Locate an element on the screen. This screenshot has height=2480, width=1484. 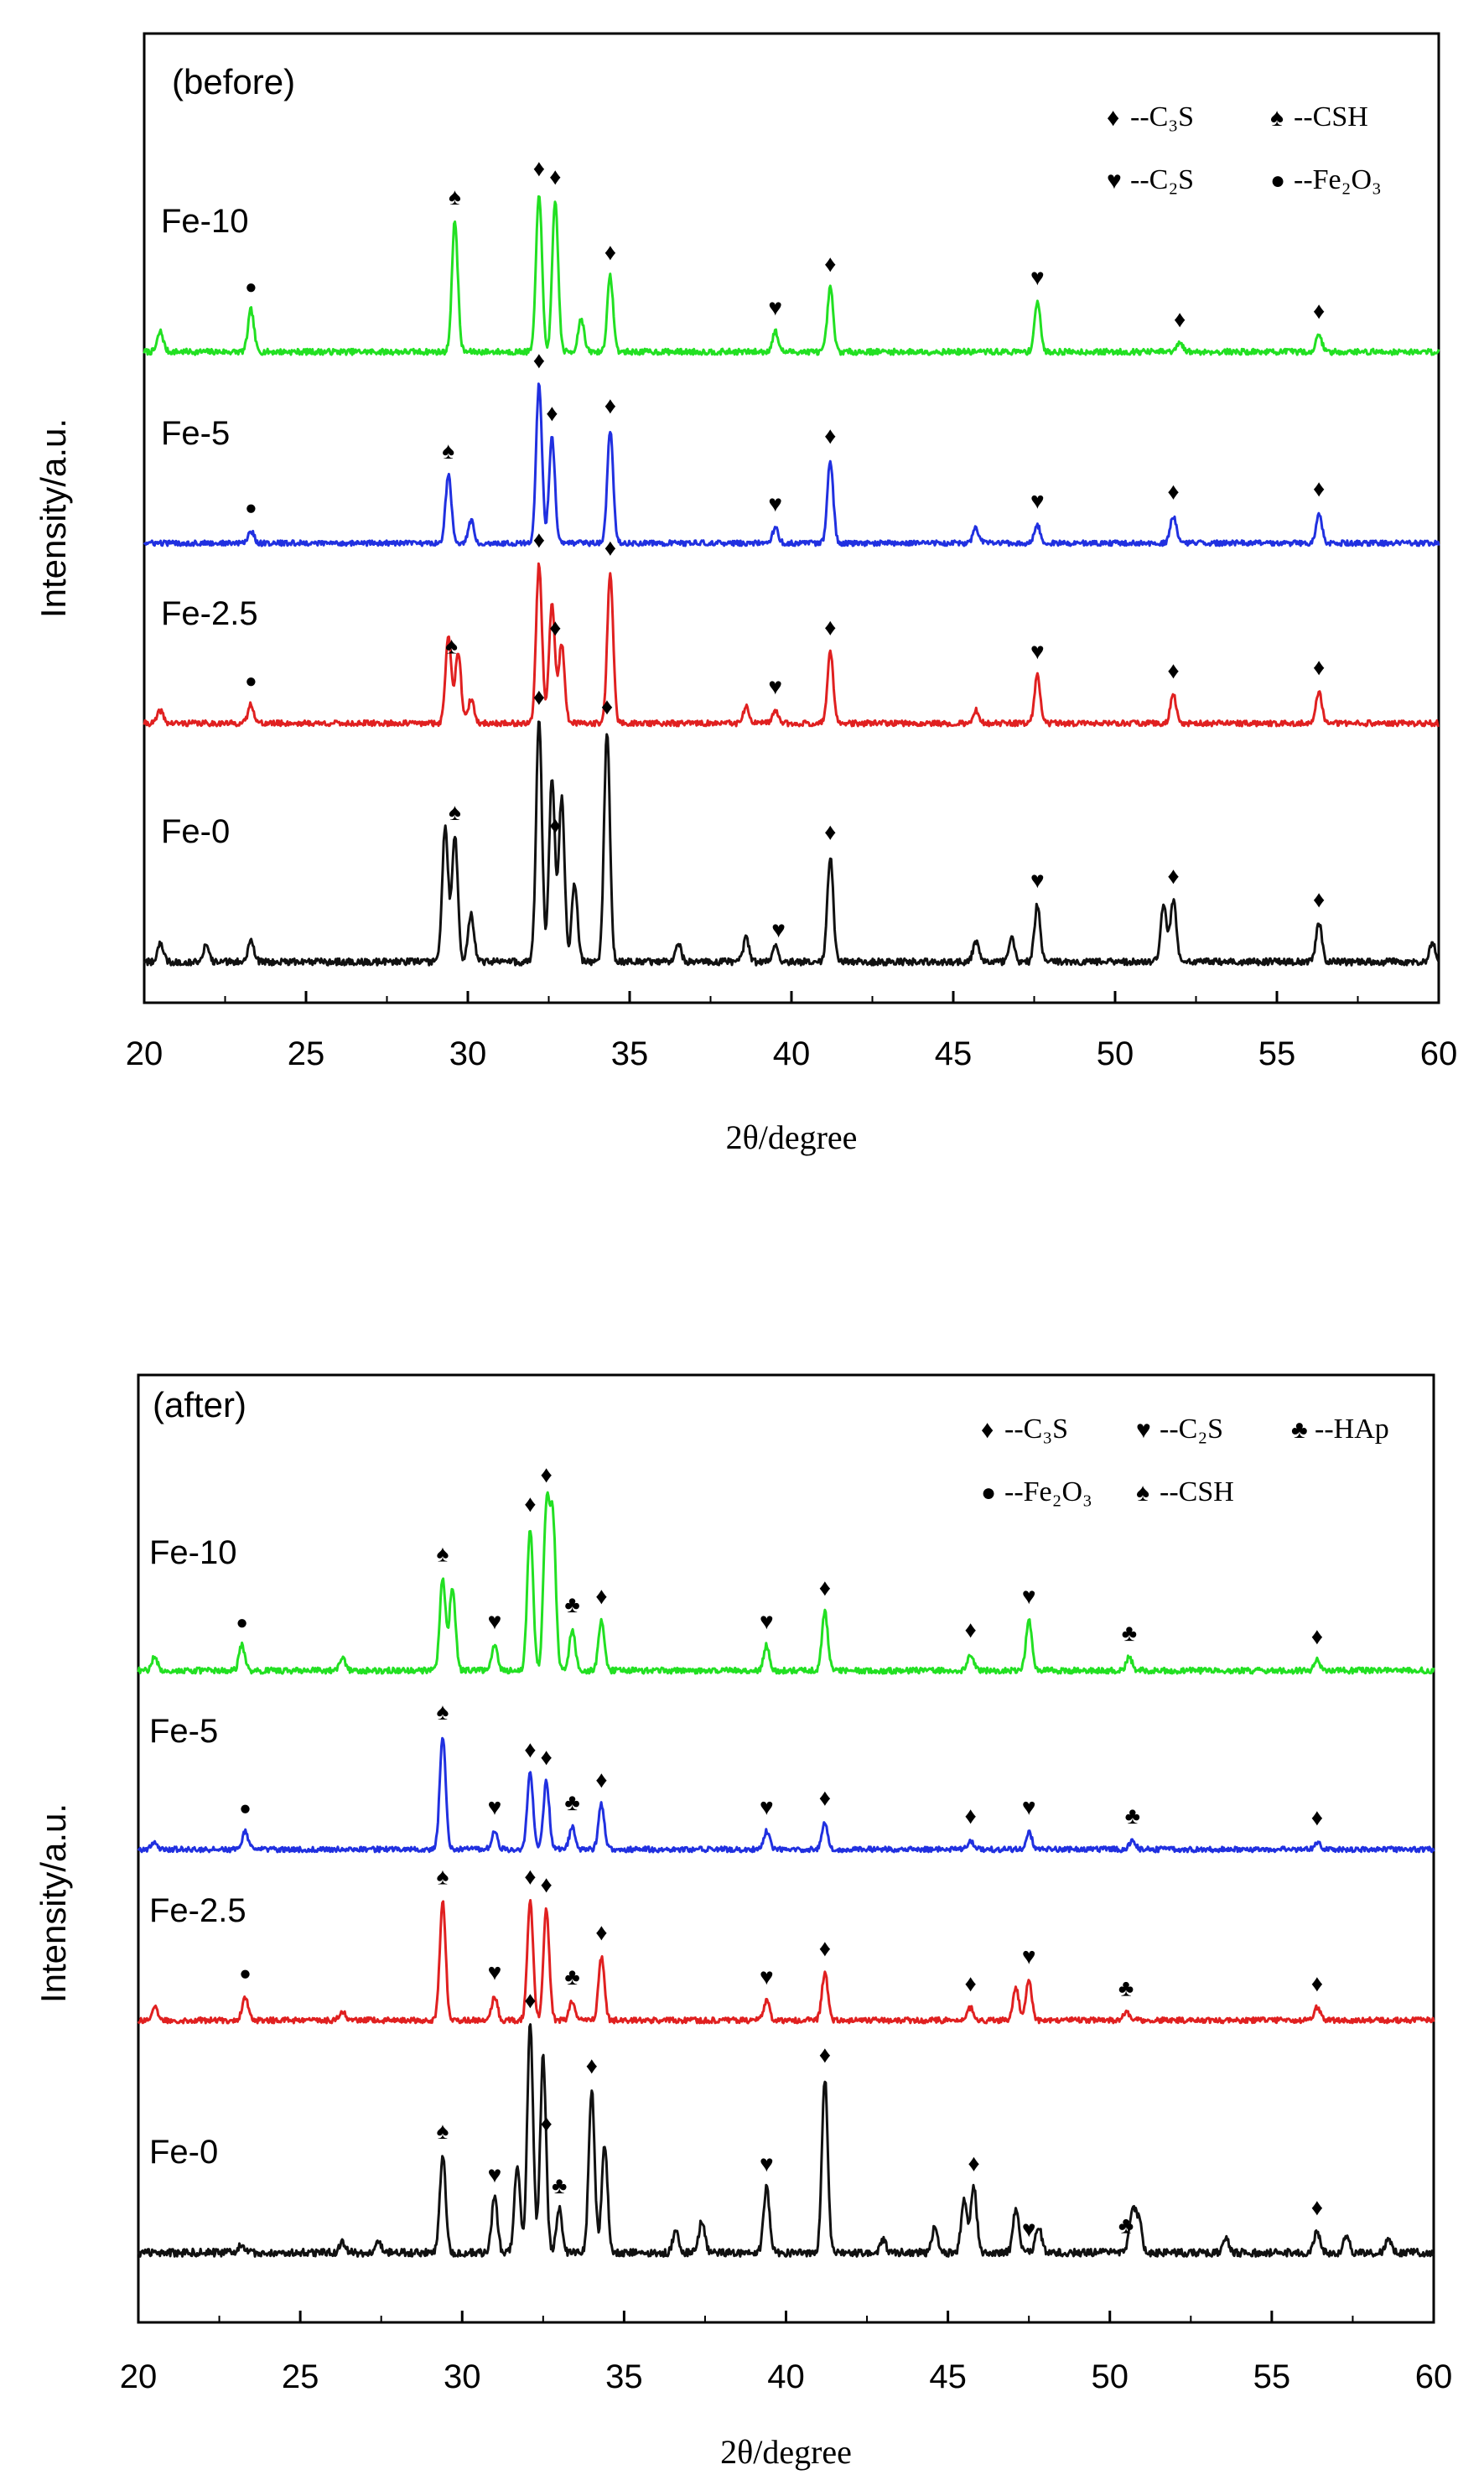
series-fe-5: Fe-5 ● ♠ ♦ ♦ ♦ ♥ ♦ ♥ ♦ ♦ is located at coordinates (791, 447).